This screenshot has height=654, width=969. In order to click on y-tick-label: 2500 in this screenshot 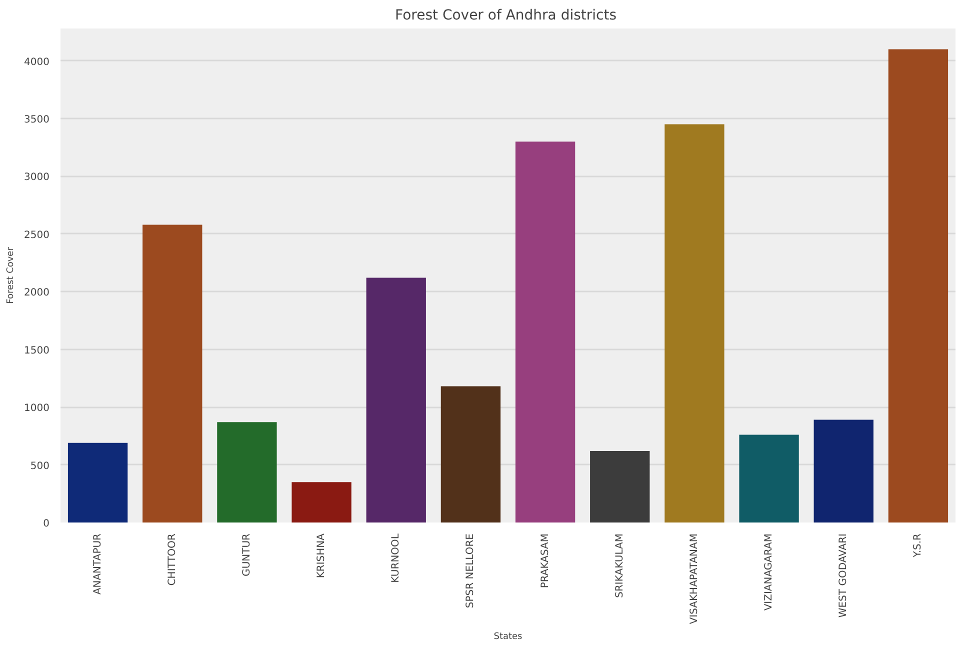, I will do `click(37, 235)`.